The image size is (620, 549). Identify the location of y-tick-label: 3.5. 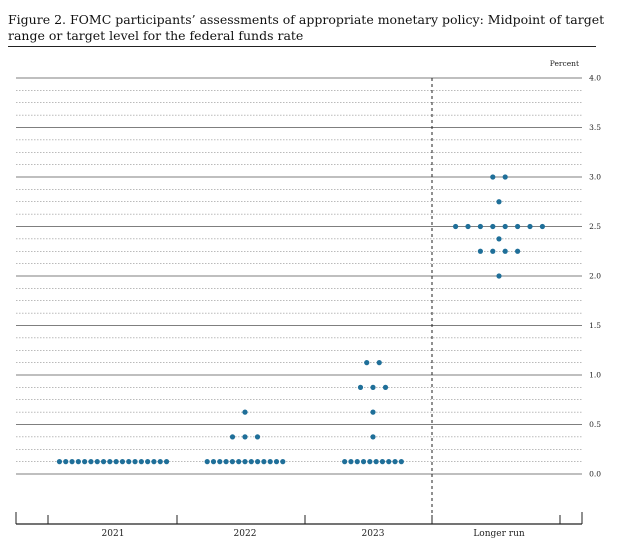
(595, 127).